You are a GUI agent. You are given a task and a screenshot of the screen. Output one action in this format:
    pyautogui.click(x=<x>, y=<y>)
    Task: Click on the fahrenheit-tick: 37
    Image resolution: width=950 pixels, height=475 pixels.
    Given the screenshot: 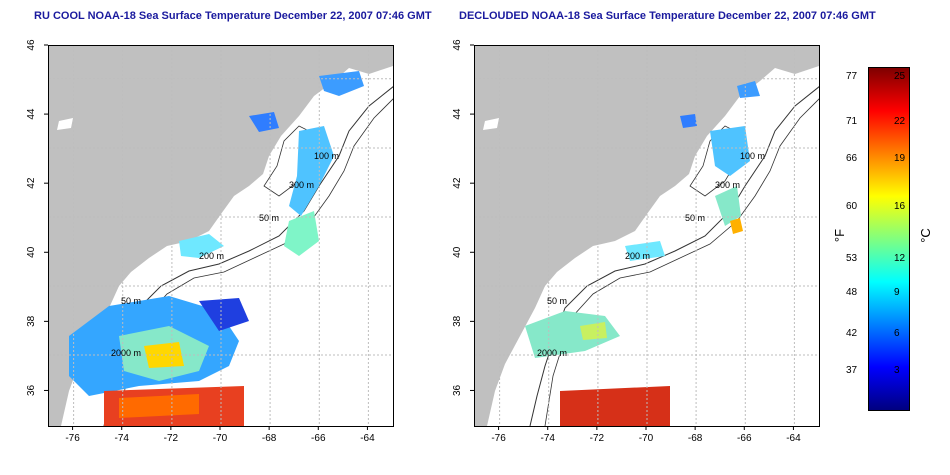 What is the action you would take?
    pyautogui.click(x=852, y=371)
    